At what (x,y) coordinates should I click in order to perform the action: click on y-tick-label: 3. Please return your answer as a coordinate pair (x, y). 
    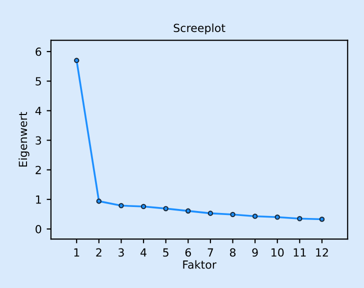
    Looking at the image, I should click on (39, 140).